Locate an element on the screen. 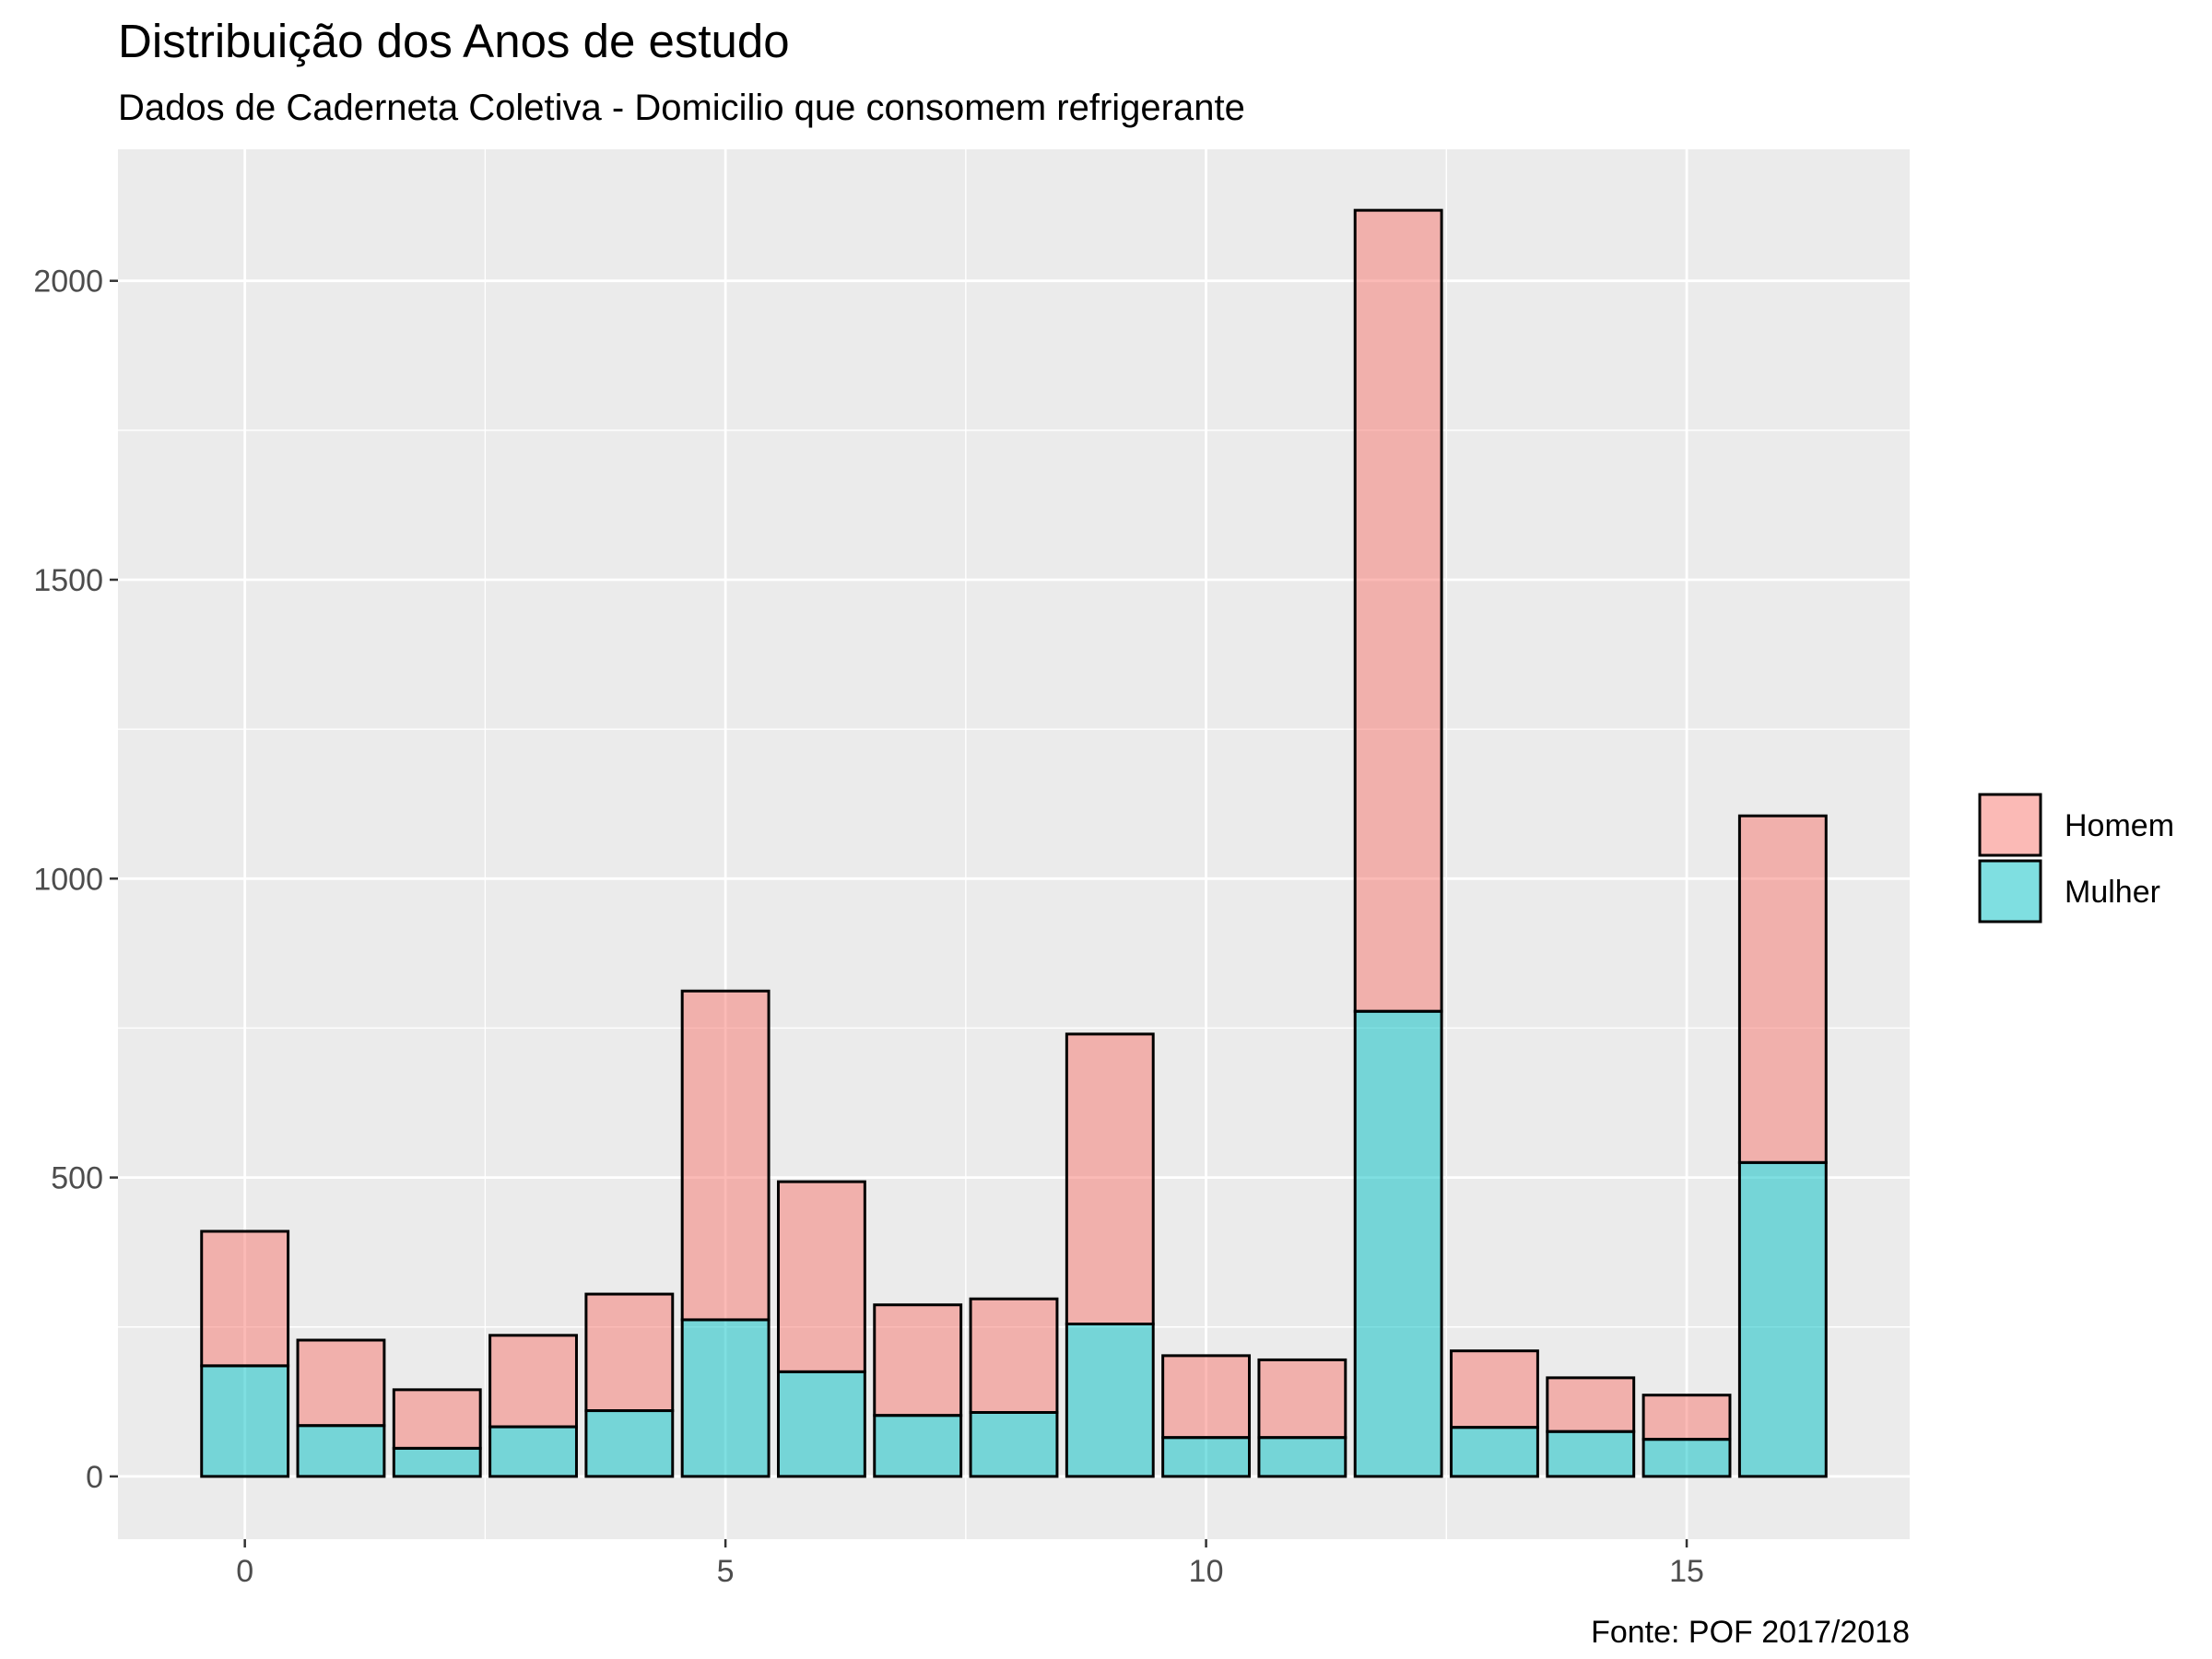 The width and height of the screenshot is (2212, 1659). legend-key-mulher is located at coordinates (2010, 891).